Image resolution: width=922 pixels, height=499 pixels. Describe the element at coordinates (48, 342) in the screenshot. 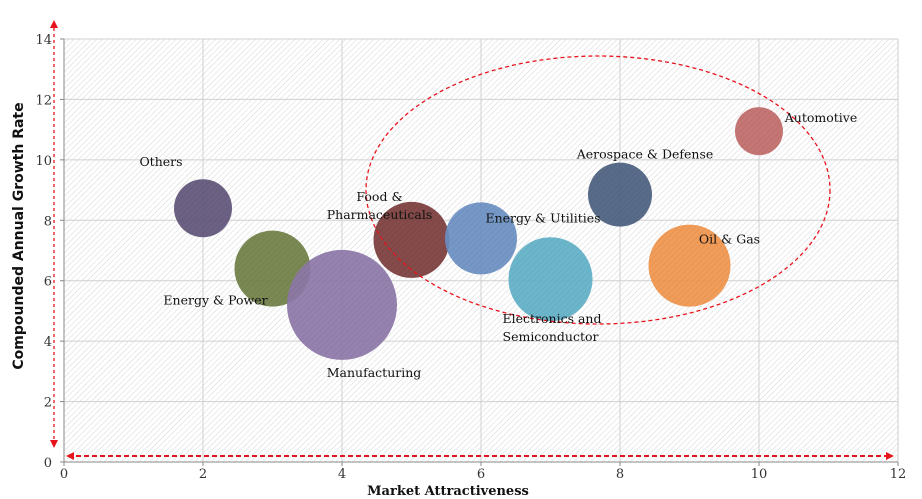

I see `y-tick-label: 4` at that location.